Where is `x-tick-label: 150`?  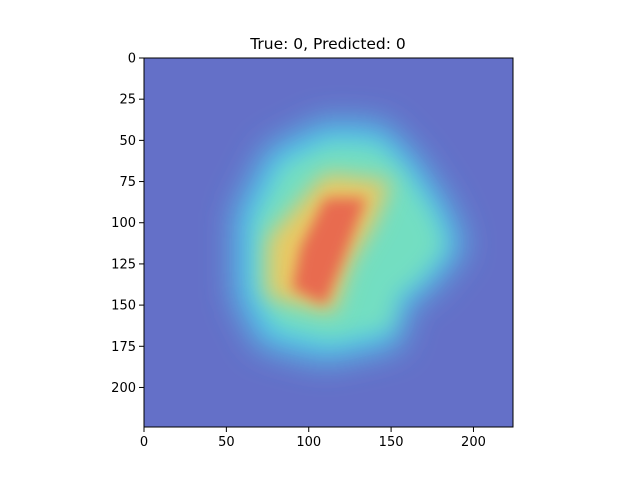
x-tick-label: 150 is located at coordinates (391, 442).